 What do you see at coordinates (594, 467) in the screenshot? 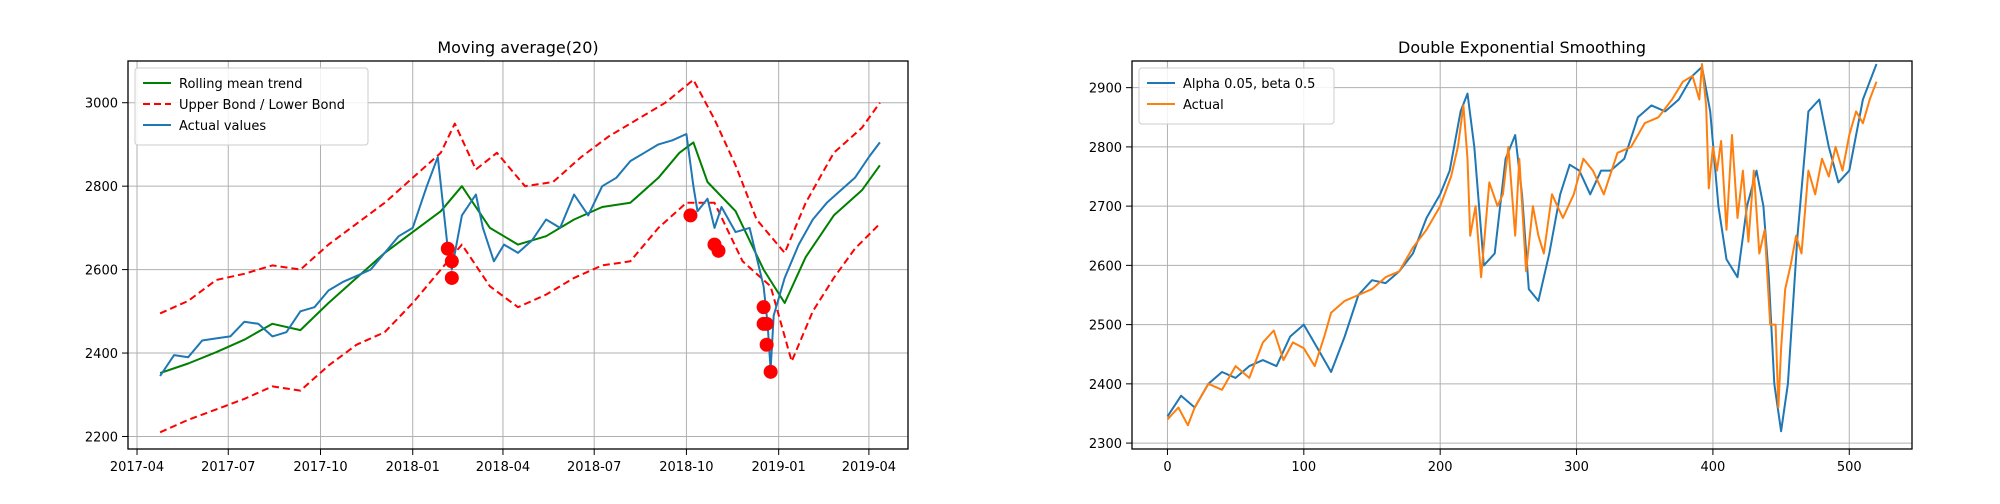
I see `x-tick-label: 2018-07` at bounding box center [594, 467].